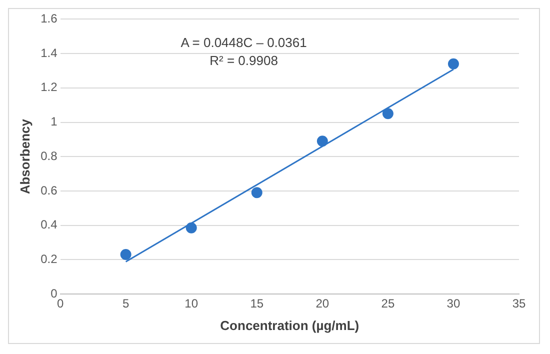  What do you see at coordinates (191, 303) in the screenshot?
I see `x-tick-label: 10` at bounding box center [191, 303].